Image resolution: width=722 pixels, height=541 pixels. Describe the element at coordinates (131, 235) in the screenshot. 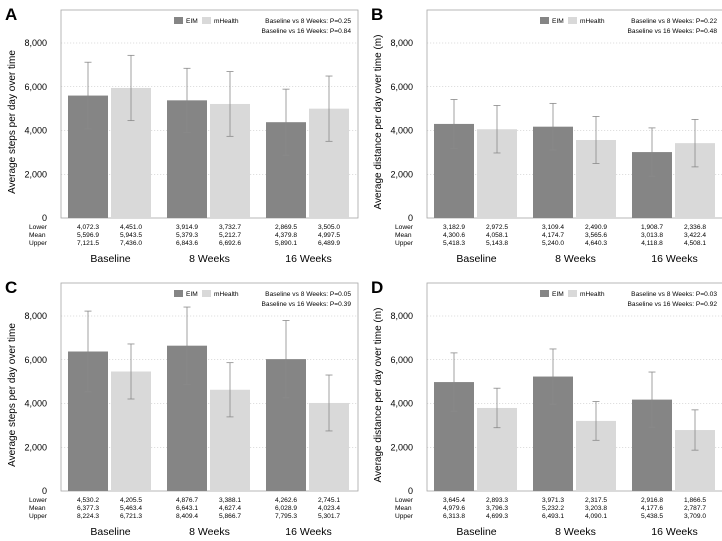

I see `table-value-mean: 5,943.5` at that location.